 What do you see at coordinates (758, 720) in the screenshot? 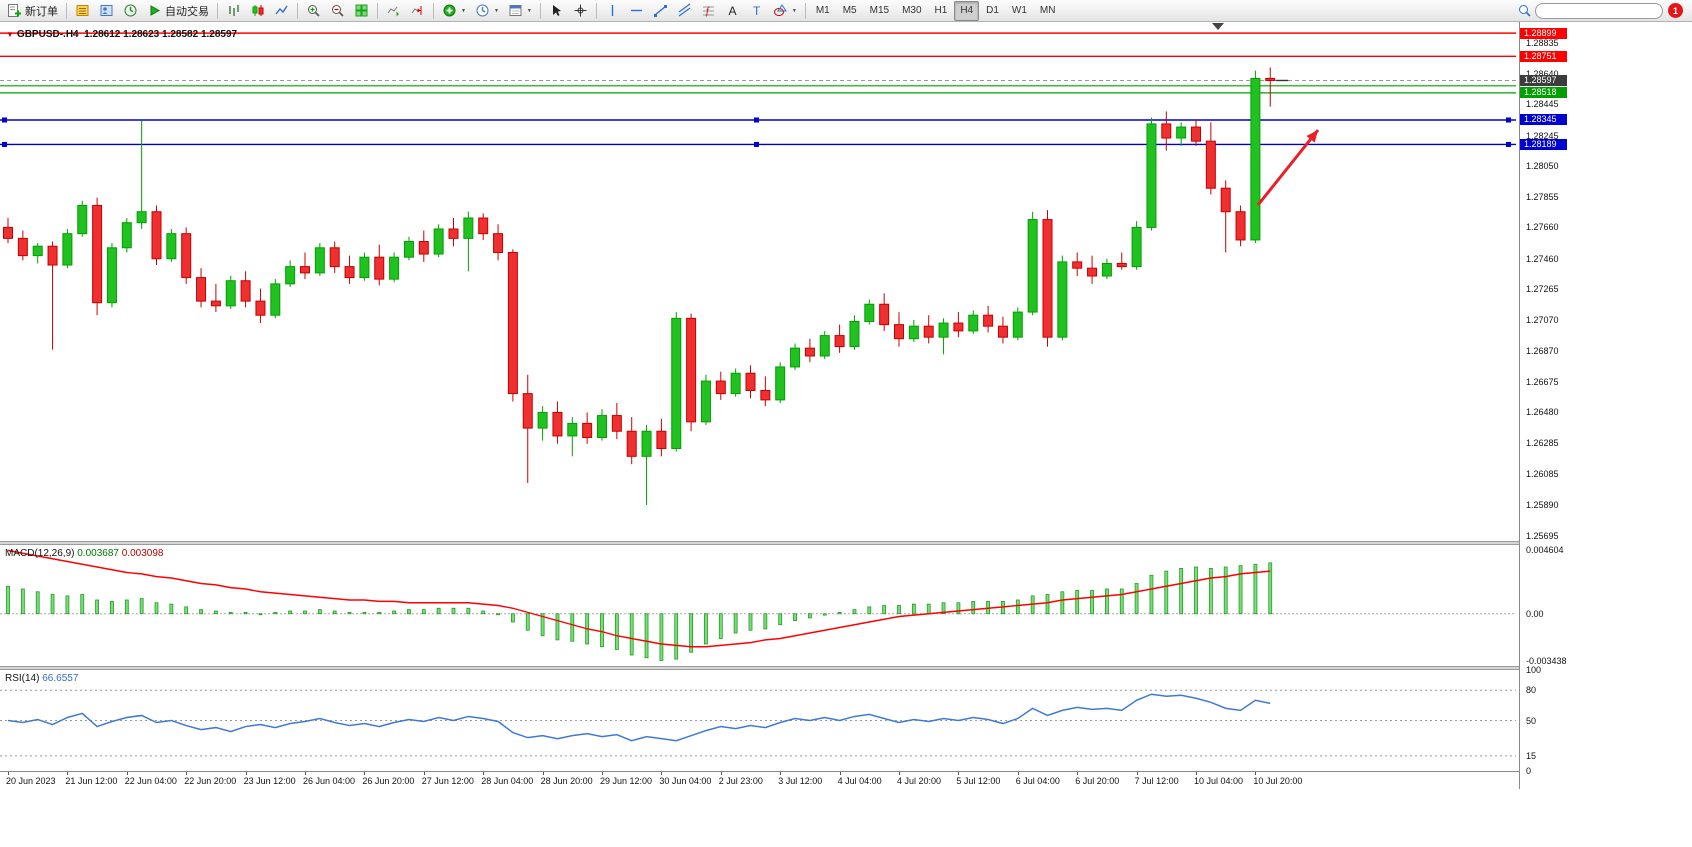
I see `rsi-pane` at bounding box center [758, 720].